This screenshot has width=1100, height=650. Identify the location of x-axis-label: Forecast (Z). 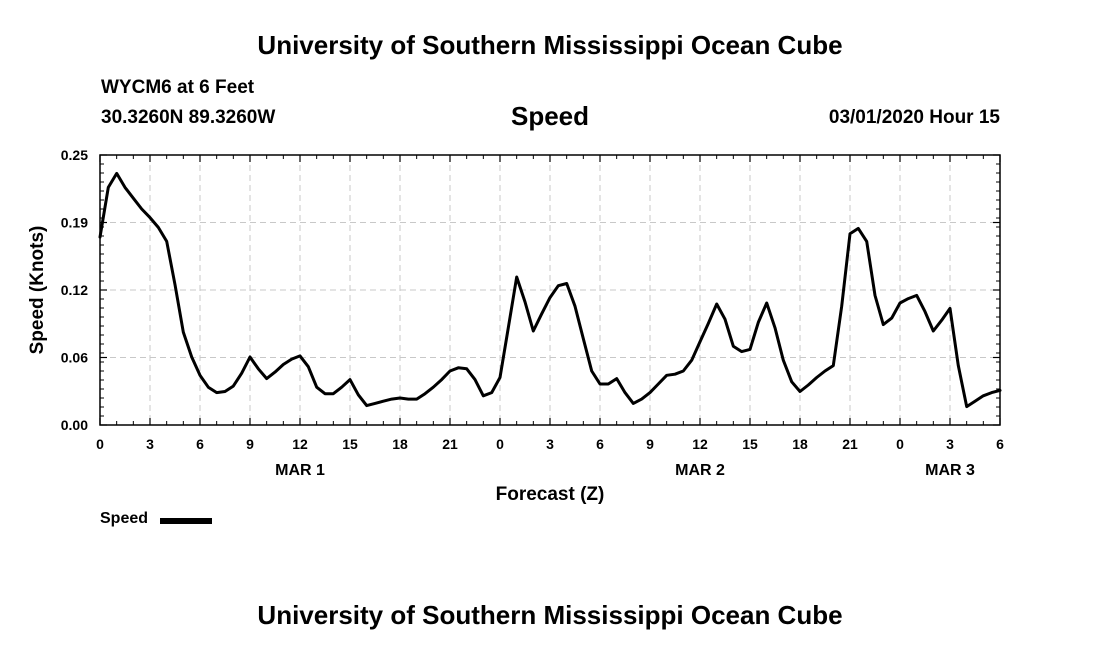
(550, 494).